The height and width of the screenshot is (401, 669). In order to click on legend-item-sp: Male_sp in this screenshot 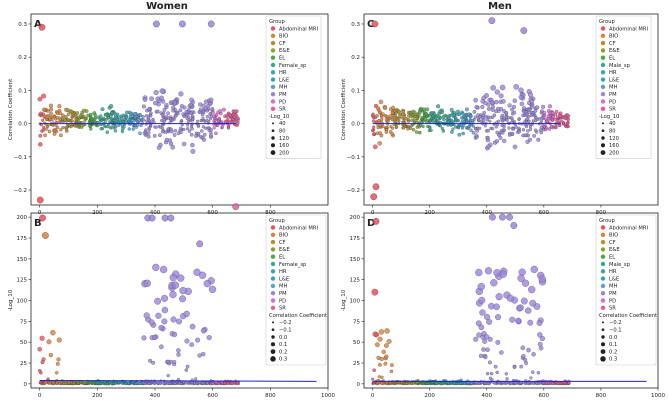, I will do `click(620, 66)`.